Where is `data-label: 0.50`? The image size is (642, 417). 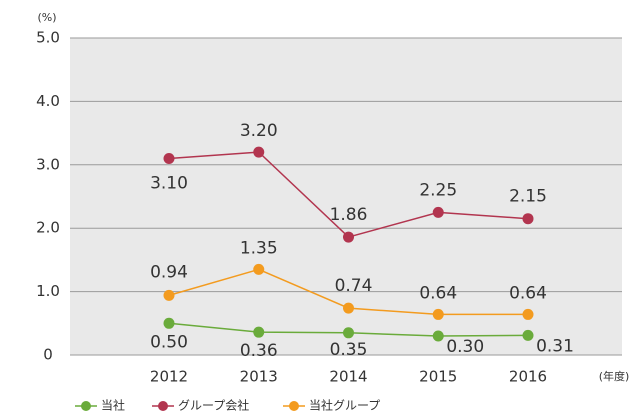
data-label: 0.50 is located at coordinates (169, 342).